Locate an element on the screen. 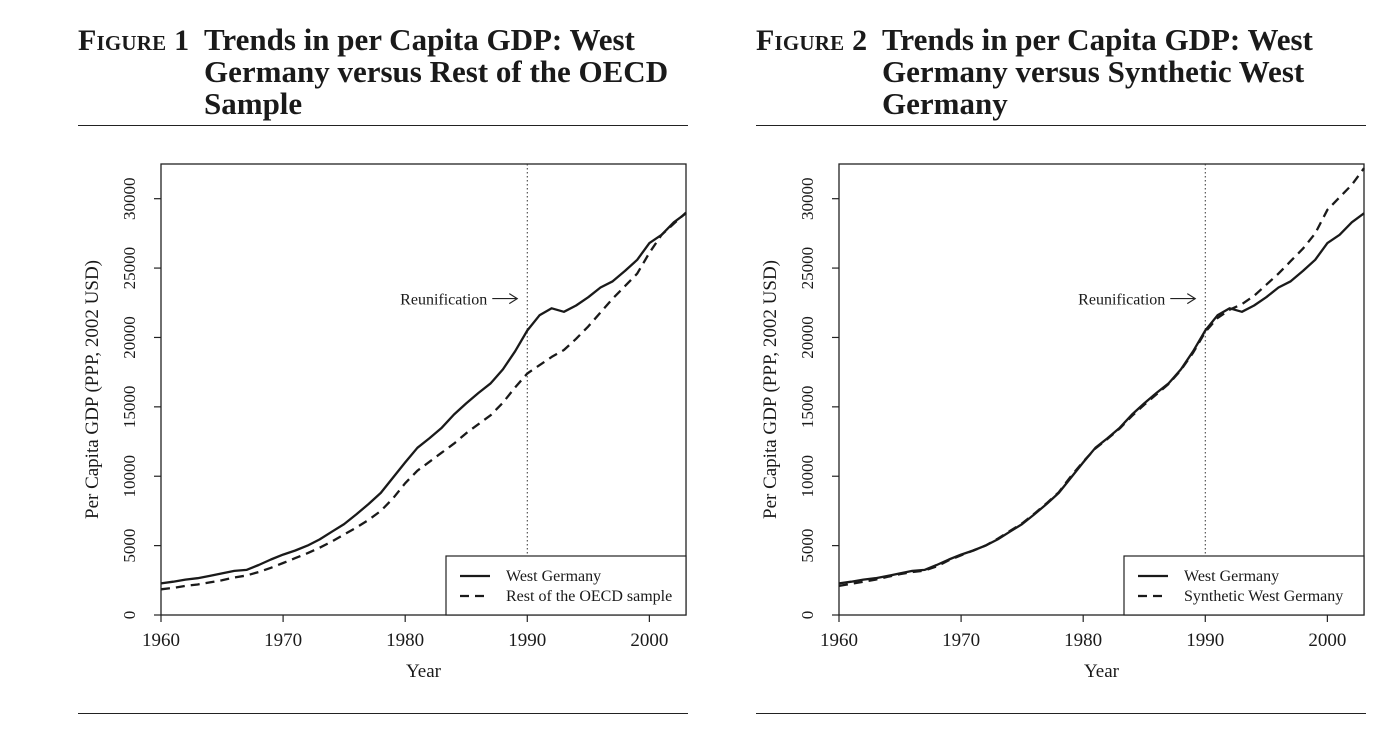 Image resolution: width=1396 pixels, height=748 pixels. figure-label: Figure 1 is located at coordinates (134, 40).